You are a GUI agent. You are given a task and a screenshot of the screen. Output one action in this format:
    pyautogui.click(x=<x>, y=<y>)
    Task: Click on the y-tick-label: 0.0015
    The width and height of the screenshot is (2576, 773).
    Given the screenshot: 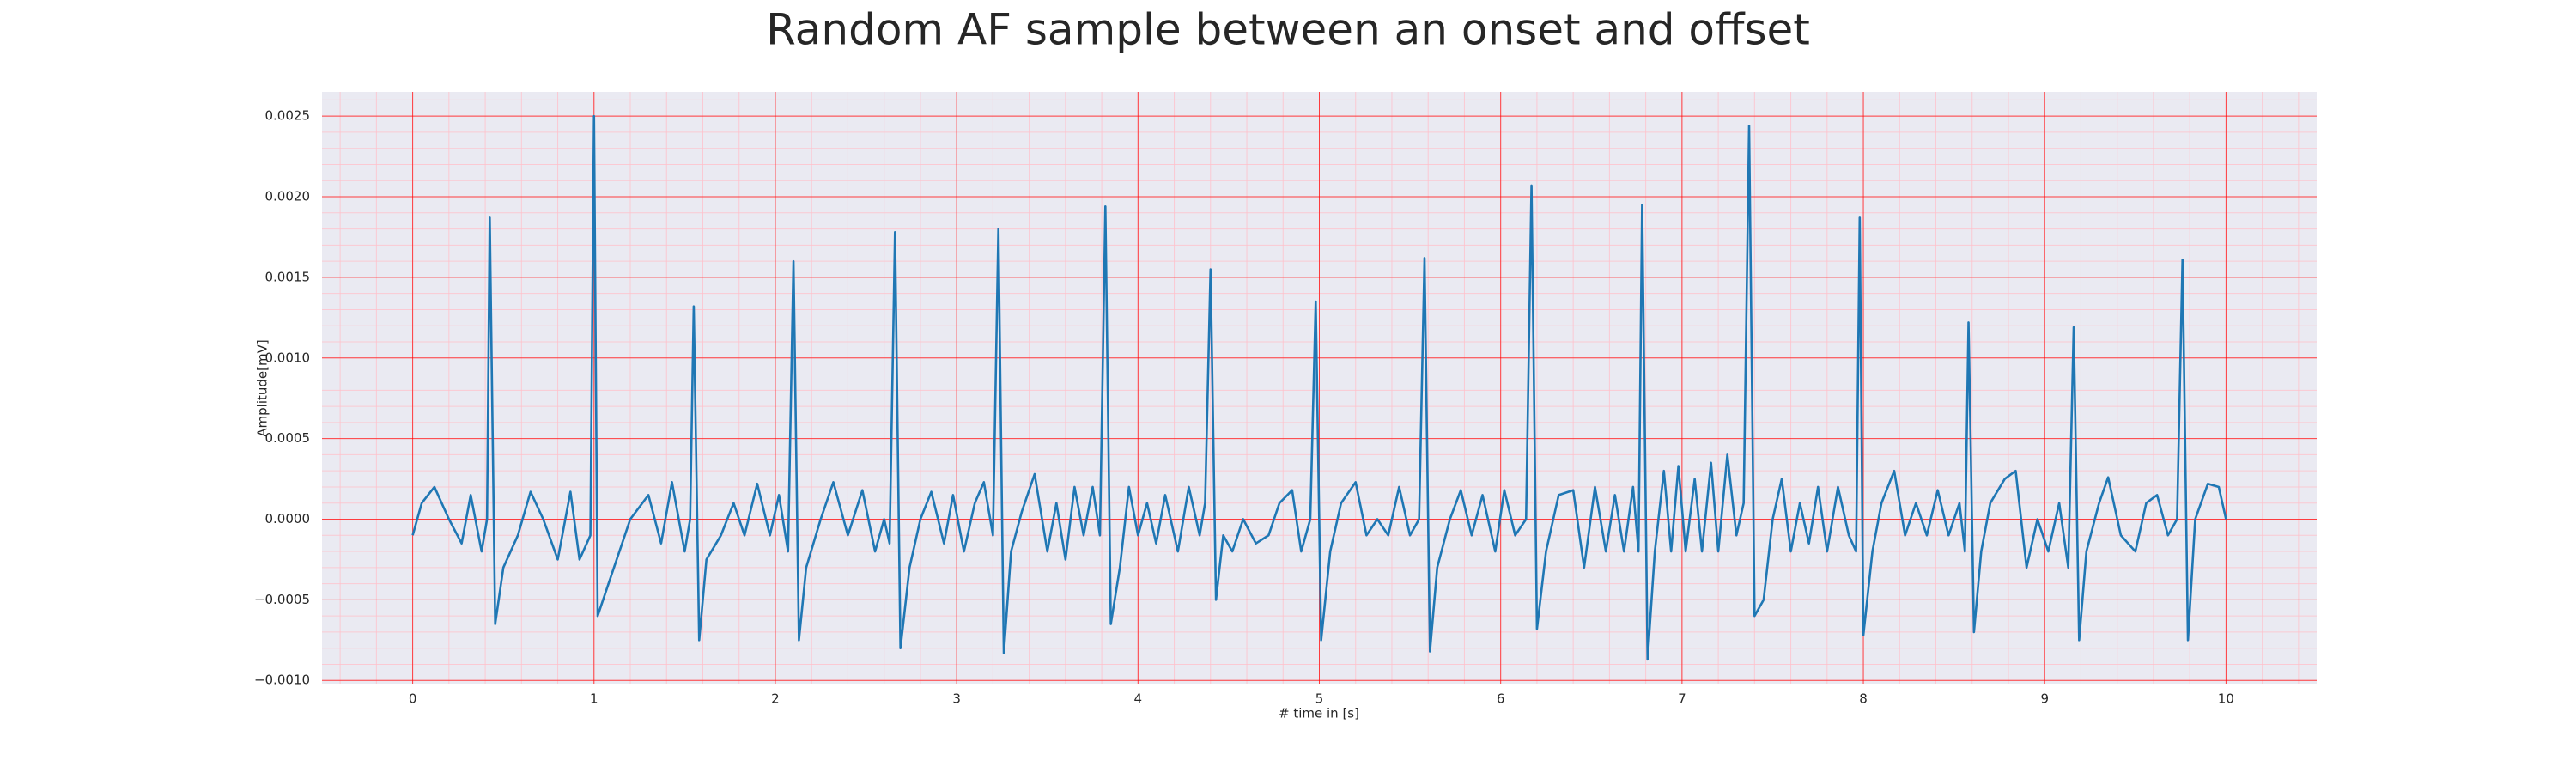 What is the action you would take?
    pyautogui.click(x=288, y=276)
    